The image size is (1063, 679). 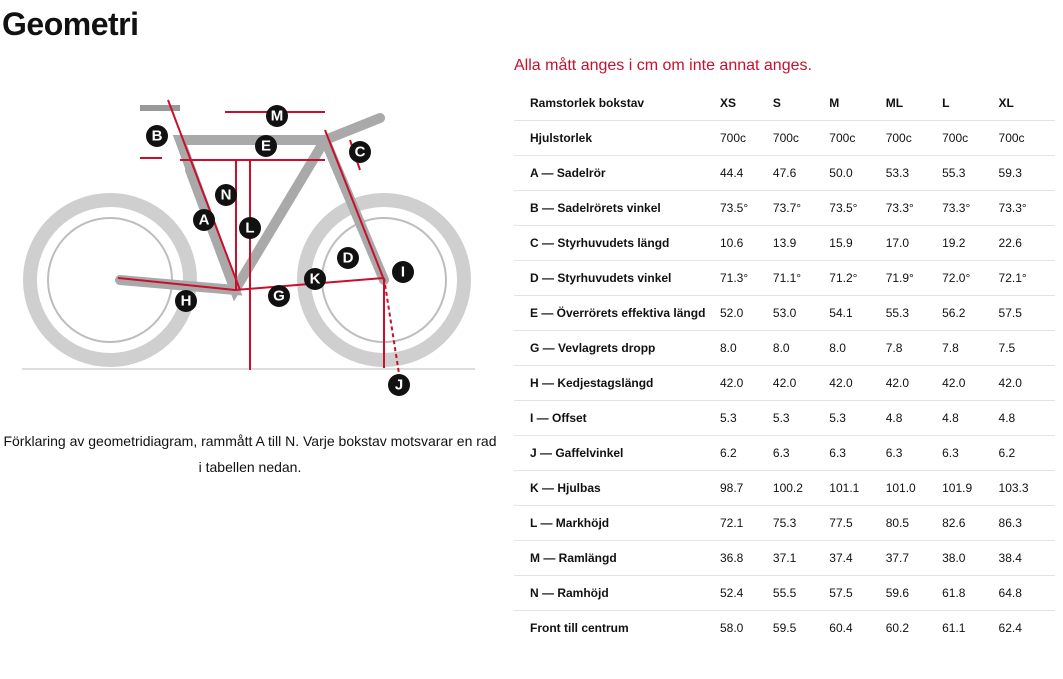 What do you see at coordinates (914, 313) in the screenshot?
I see `cell: 55.3` at bounding box center [914, 313].